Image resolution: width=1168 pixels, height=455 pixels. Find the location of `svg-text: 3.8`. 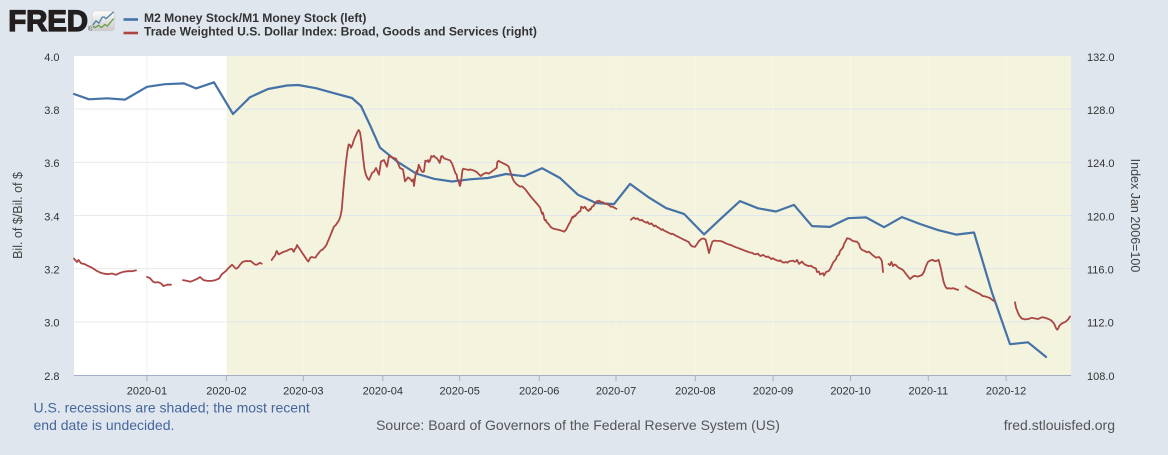

svg-text: 3.8 is located at coordinates (51, 111).